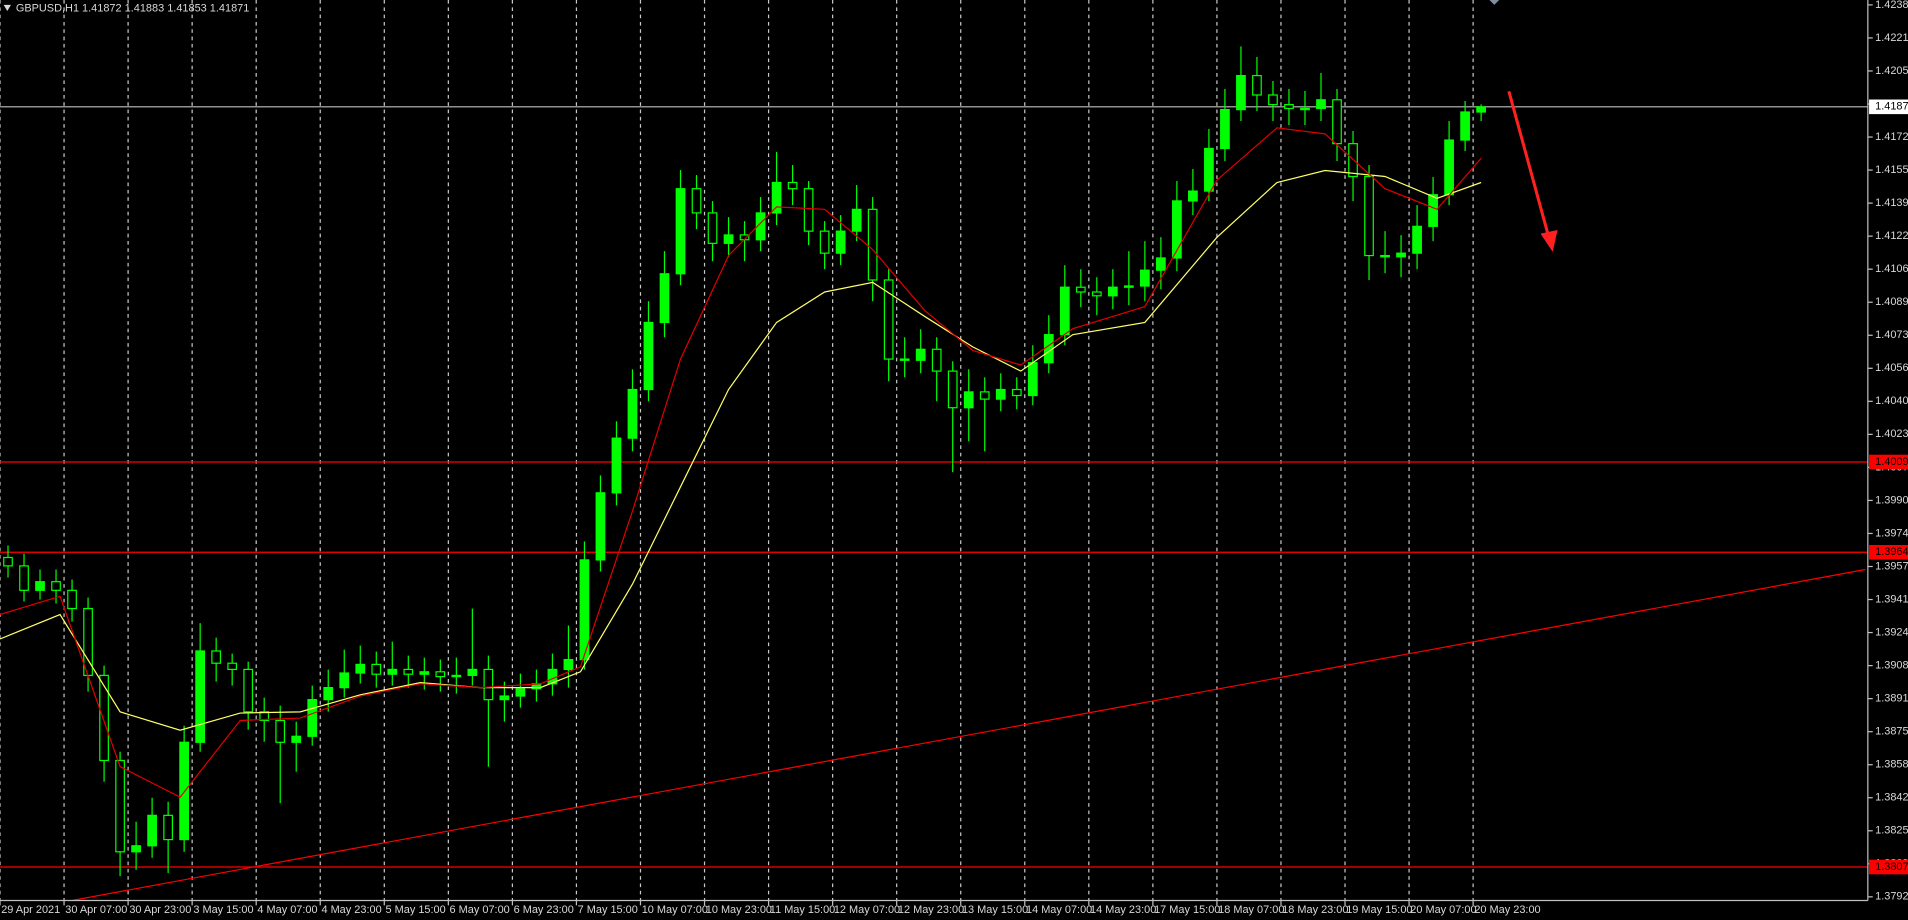 The image size is (1908, 920). What do you see at coordinates (1891, 236) in the screenshot?
I see `y-tick-label: 1.41225` at bounding box center [1891, 236].